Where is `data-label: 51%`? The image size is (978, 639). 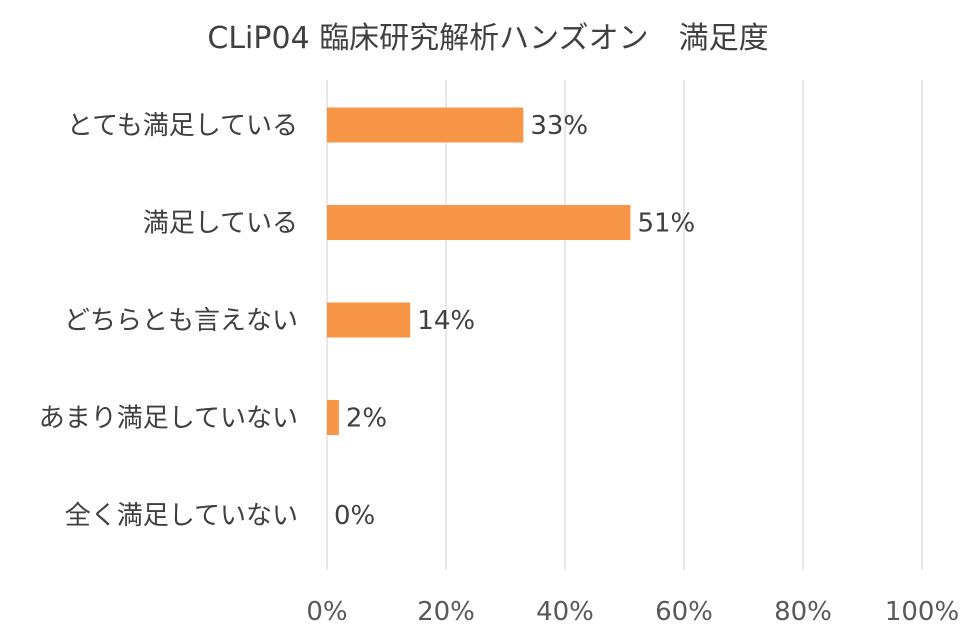 data-label: 51% is located at coordinates (666, 224).